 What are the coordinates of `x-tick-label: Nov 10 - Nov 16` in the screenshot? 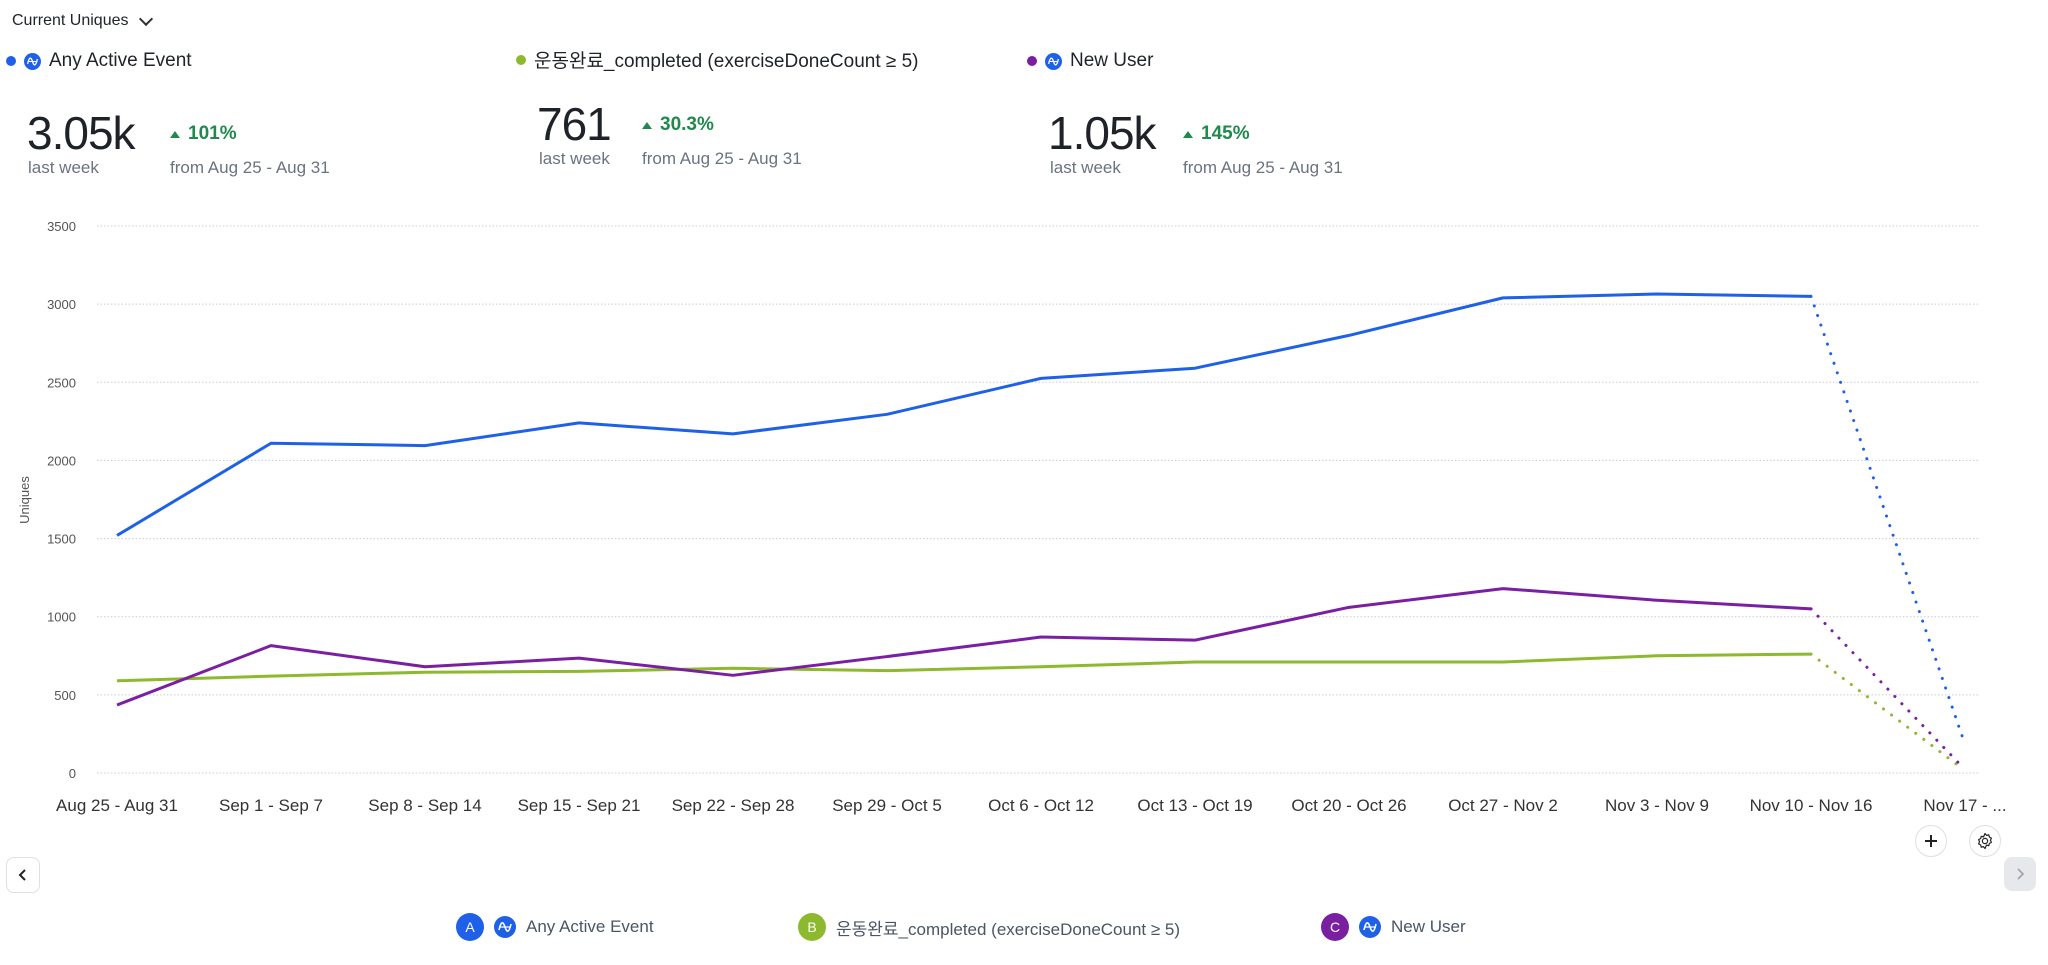 It's located at (1811, 805).